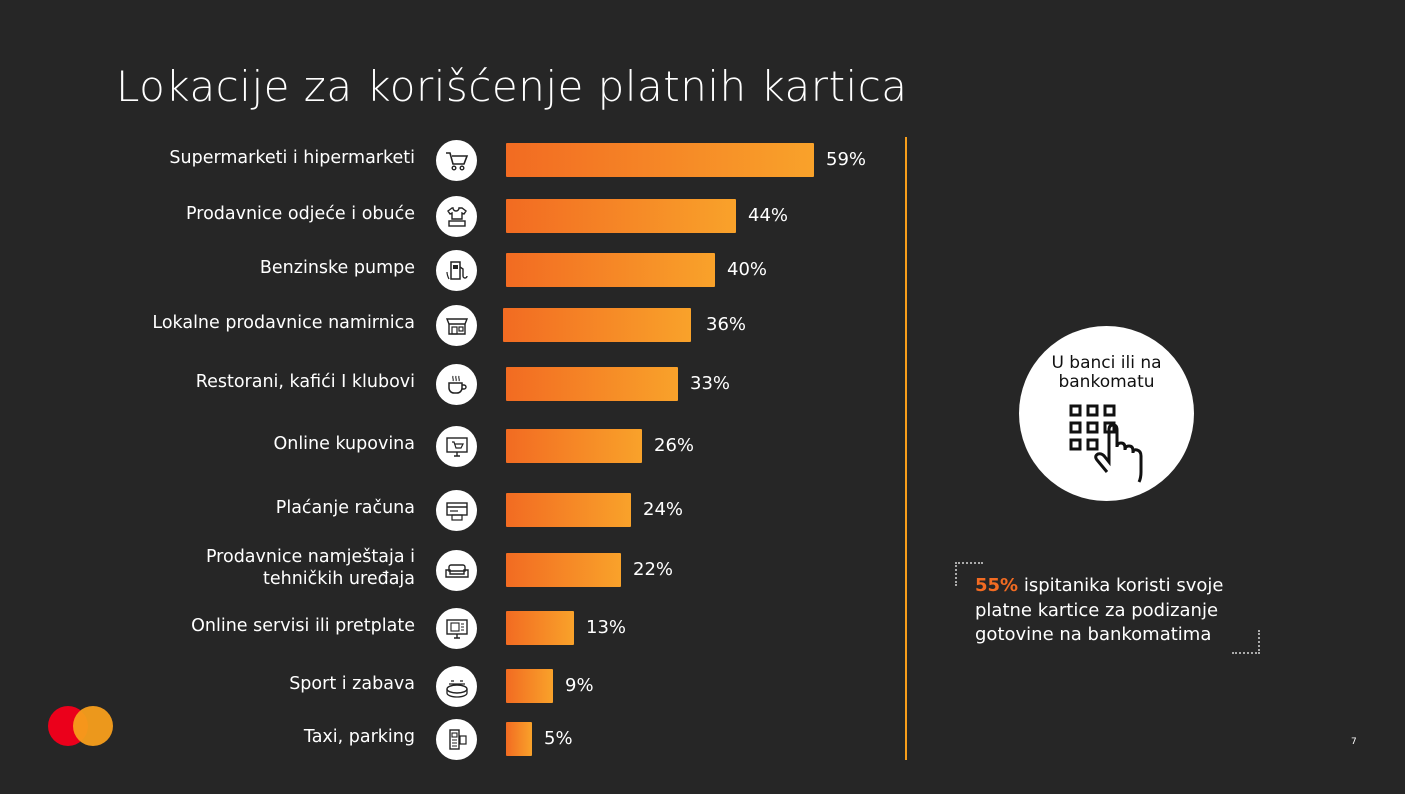  I want to click on category-label: Plaćanje računa, so click(345, 508).